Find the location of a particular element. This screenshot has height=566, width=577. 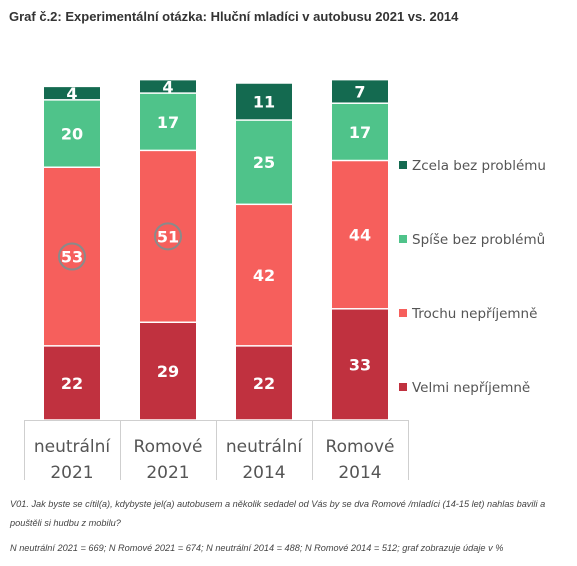

data-label-spise-bez-problemu-2: 17 is located at coordinates (168, 122).